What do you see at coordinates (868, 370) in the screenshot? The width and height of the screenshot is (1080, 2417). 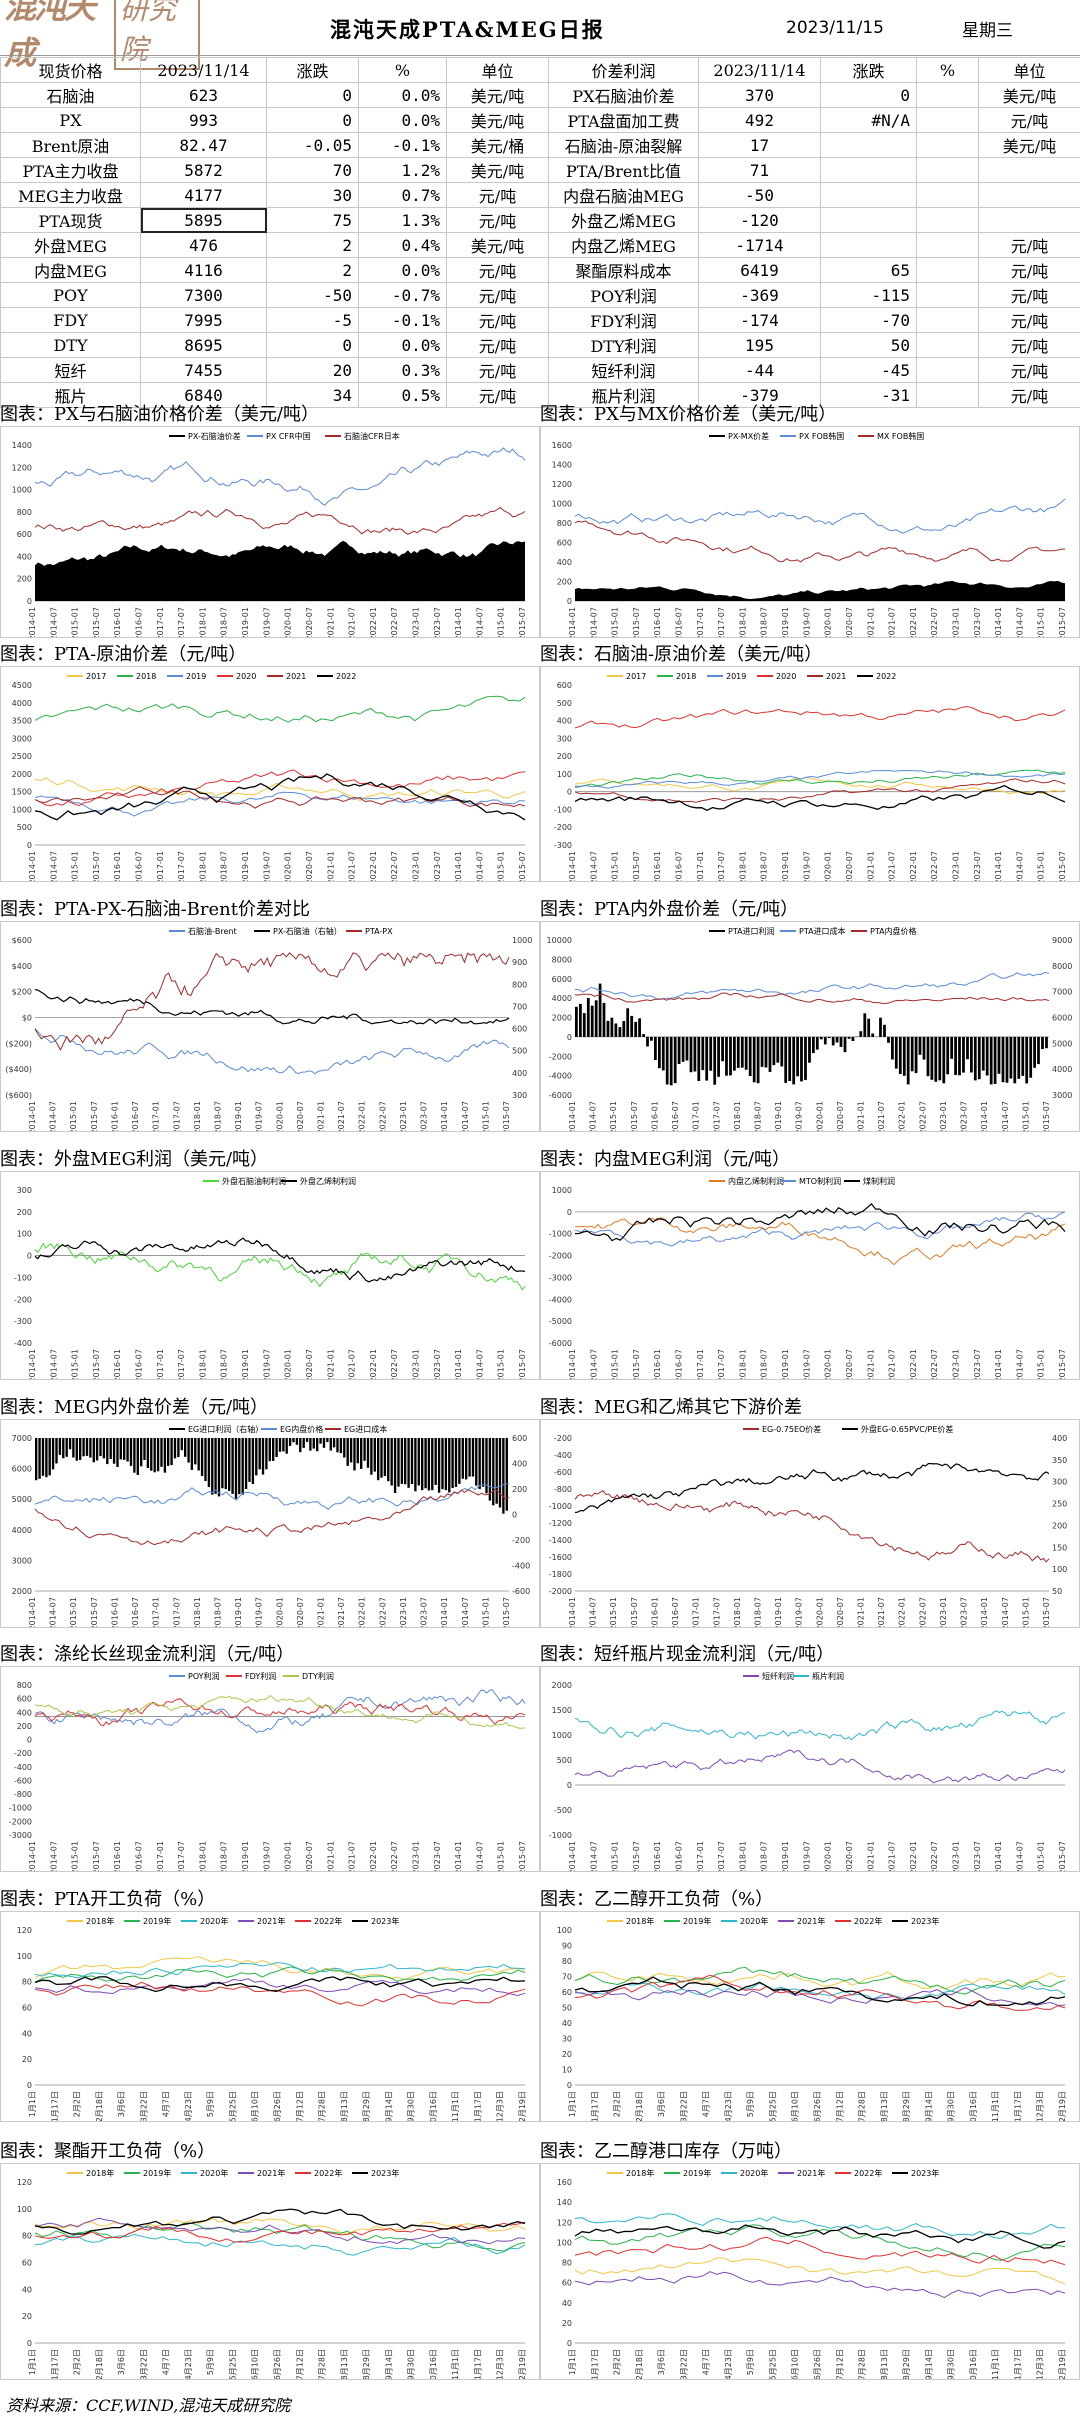 I see `spread-cell: -45` at bounding box center [868, 370].